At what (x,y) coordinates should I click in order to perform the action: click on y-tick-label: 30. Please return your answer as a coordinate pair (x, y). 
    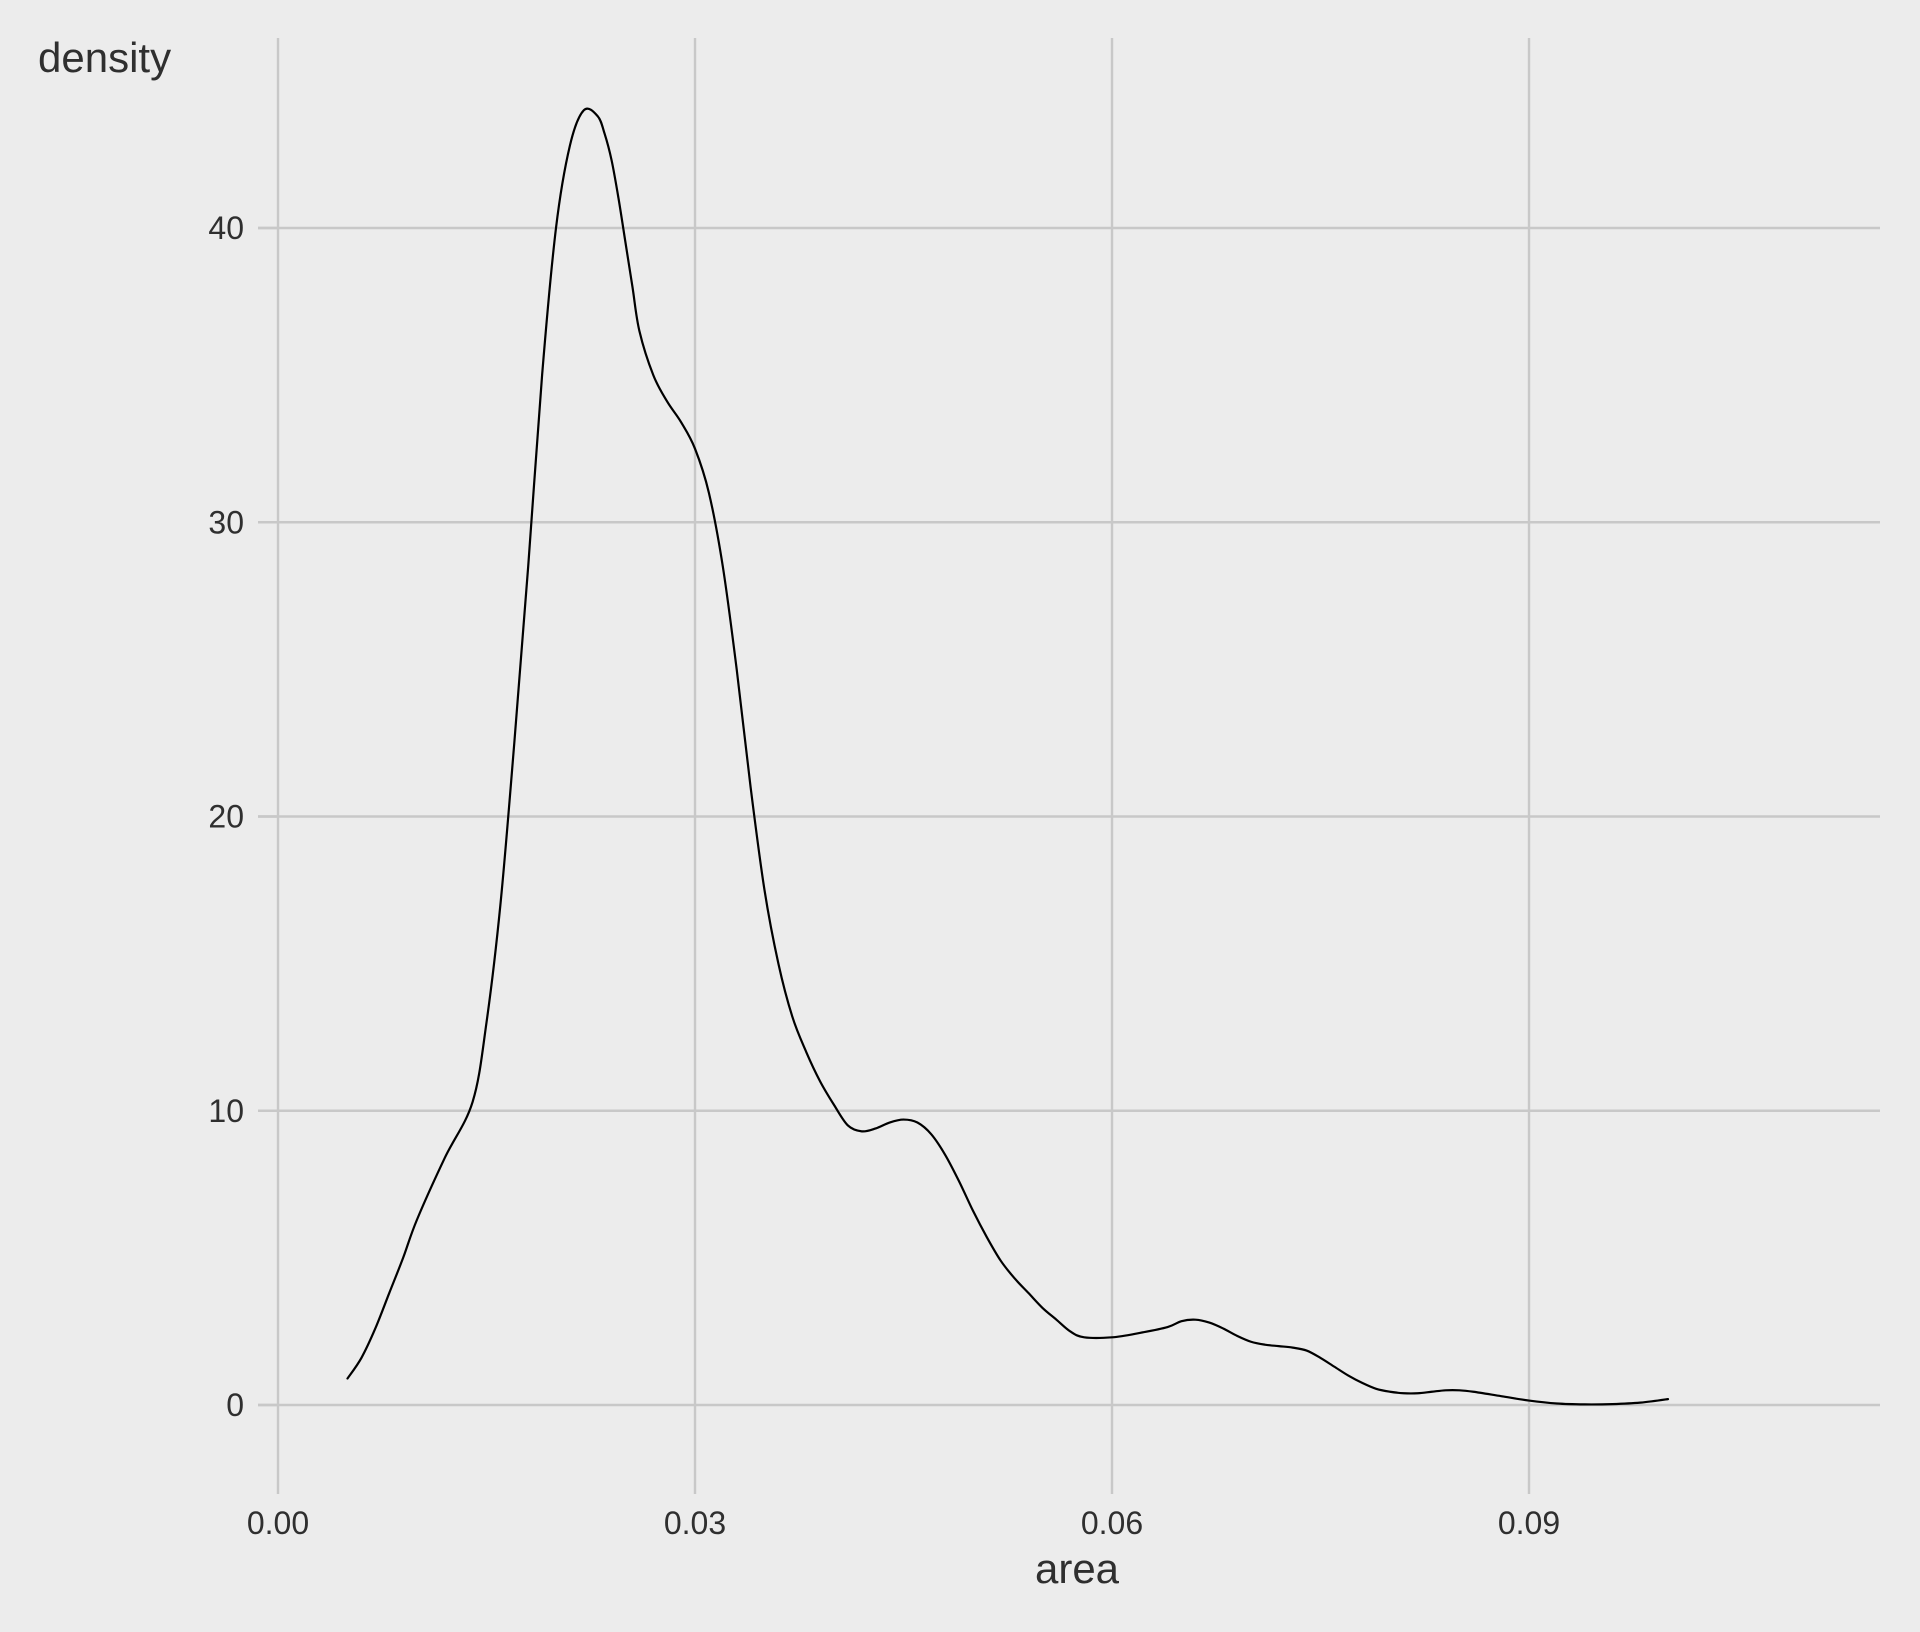
    Looking at the image, I should click on (226, 522).